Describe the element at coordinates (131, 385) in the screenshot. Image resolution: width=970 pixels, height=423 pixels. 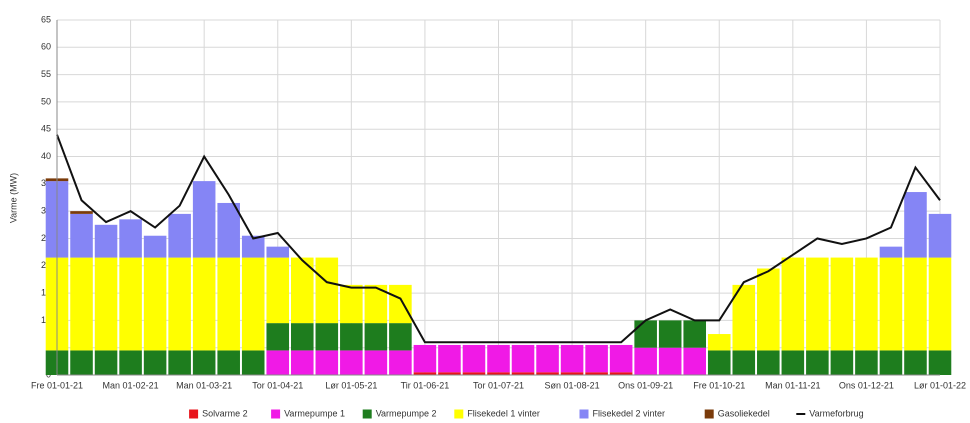
I see `x-tick-label: Man 01-02-21` at that location.